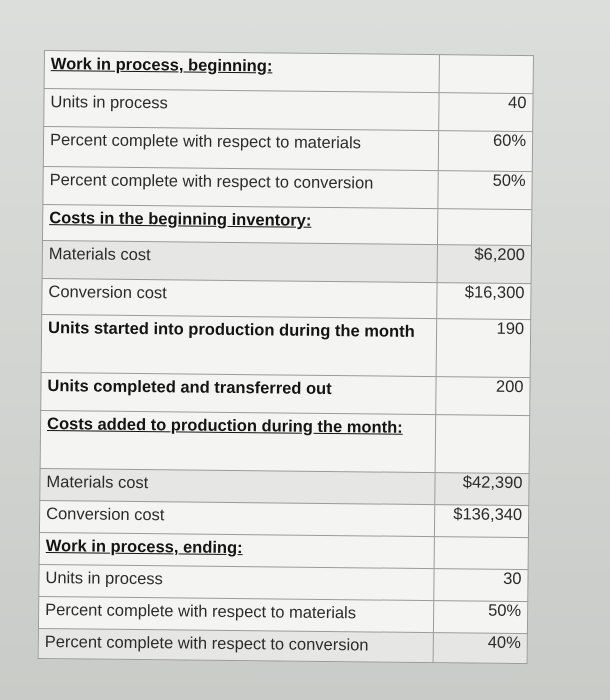 Image resolution: width=610 pixels, height=700 pixels. What do you see at coordinates (481, 521) in the screenshot?
I see `row-value: $136,340` at bounding box center [481, 521].